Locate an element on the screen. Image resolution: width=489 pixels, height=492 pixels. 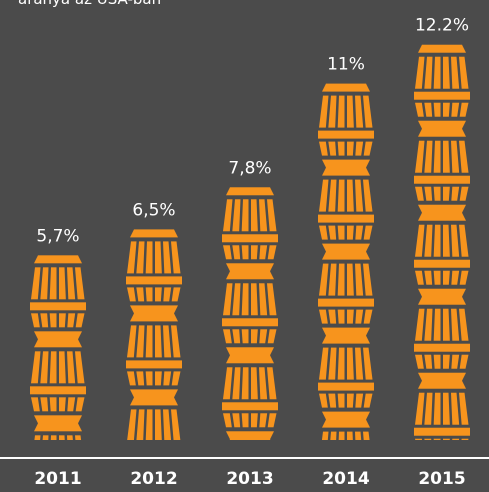
value-label: 6,5% is located at coordinates (153, 210).